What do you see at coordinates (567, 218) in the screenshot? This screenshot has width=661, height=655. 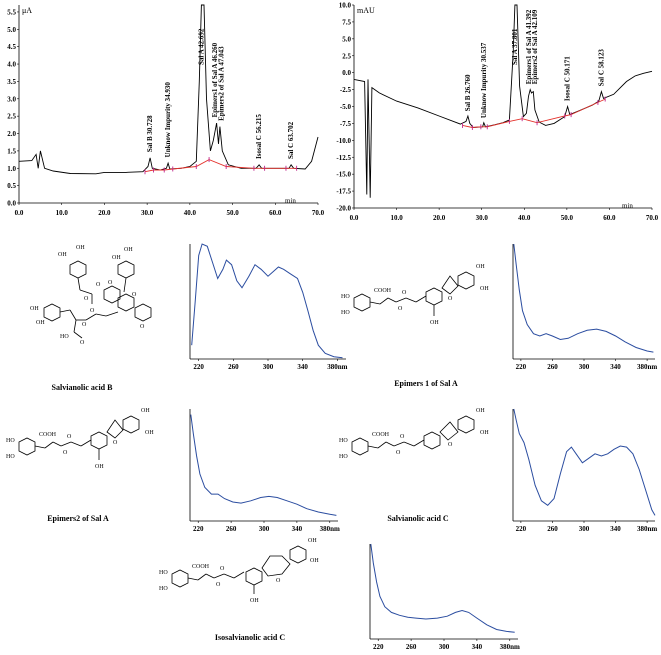 I see `x-tick-label: 50.0` at bounding box center [567, 218].